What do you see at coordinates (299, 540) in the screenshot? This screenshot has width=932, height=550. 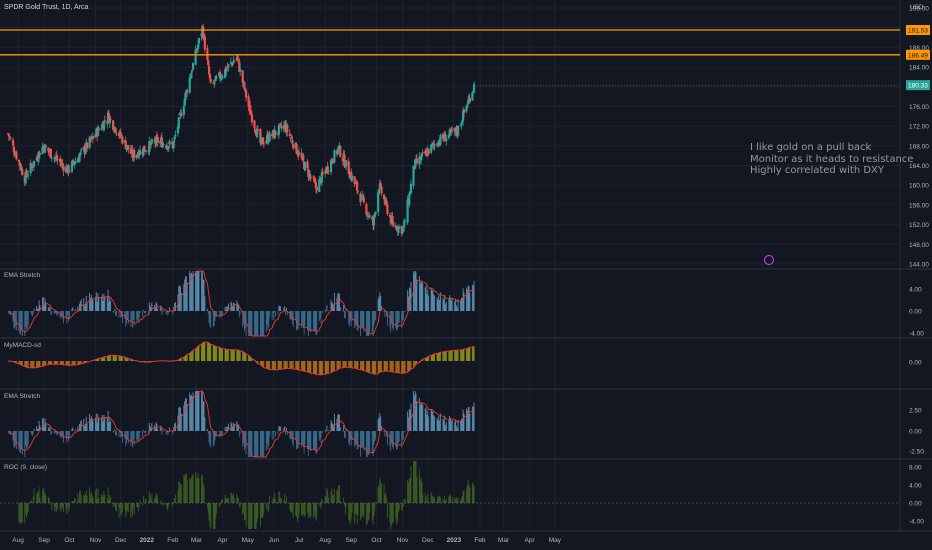 I see `x-tick-label: Jul` at bounding box center [299, 540].